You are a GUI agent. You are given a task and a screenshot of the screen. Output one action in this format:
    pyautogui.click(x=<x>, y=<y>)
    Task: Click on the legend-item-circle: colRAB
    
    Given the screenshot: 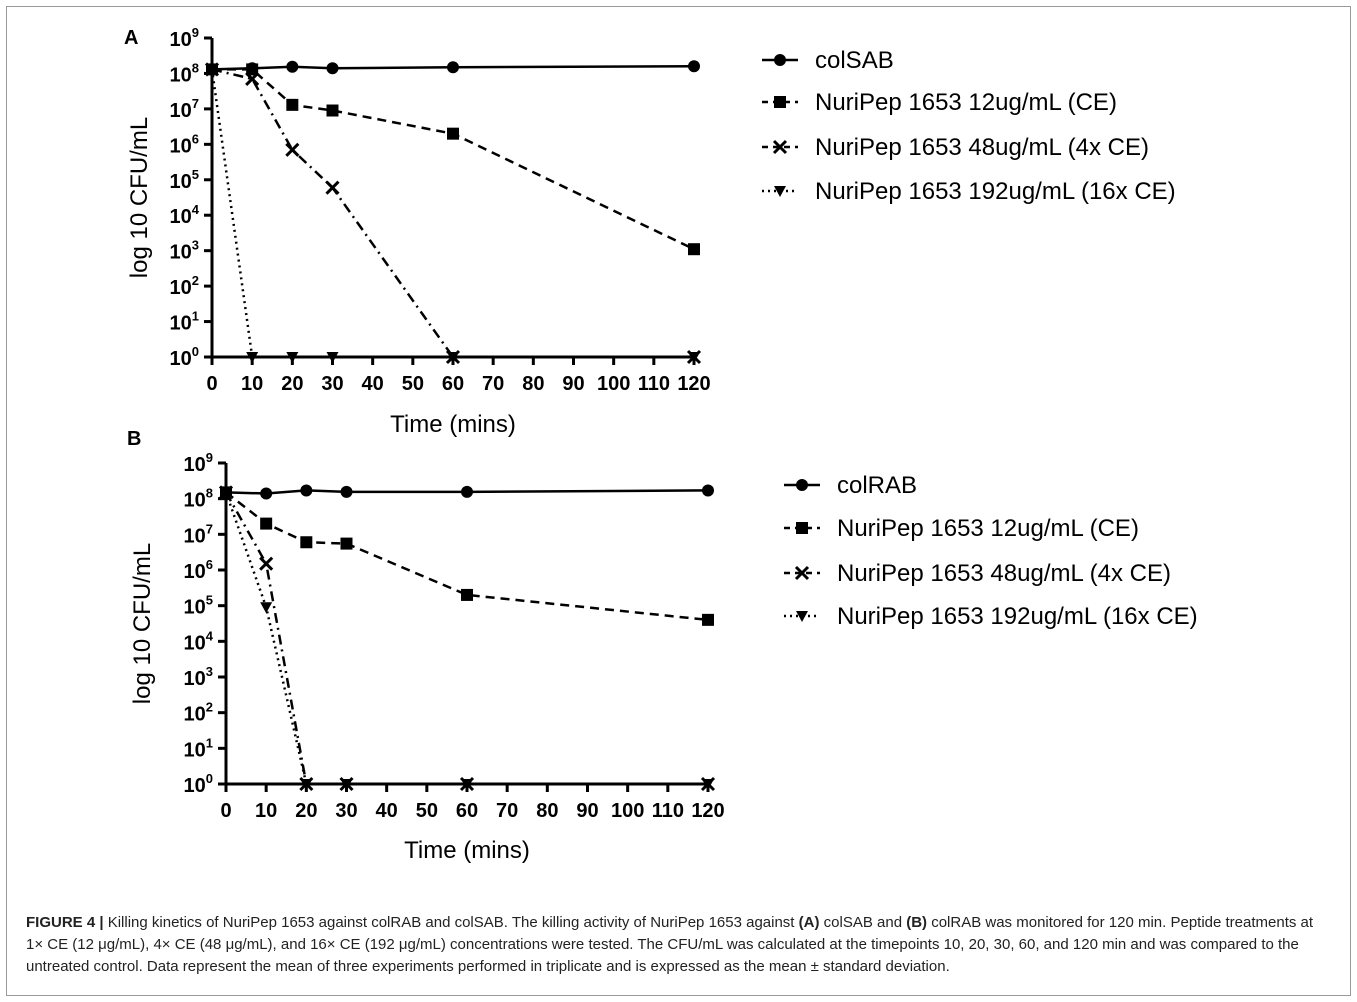 What is the action you would take?
    pyautogui.click(x=850, y=485)
    